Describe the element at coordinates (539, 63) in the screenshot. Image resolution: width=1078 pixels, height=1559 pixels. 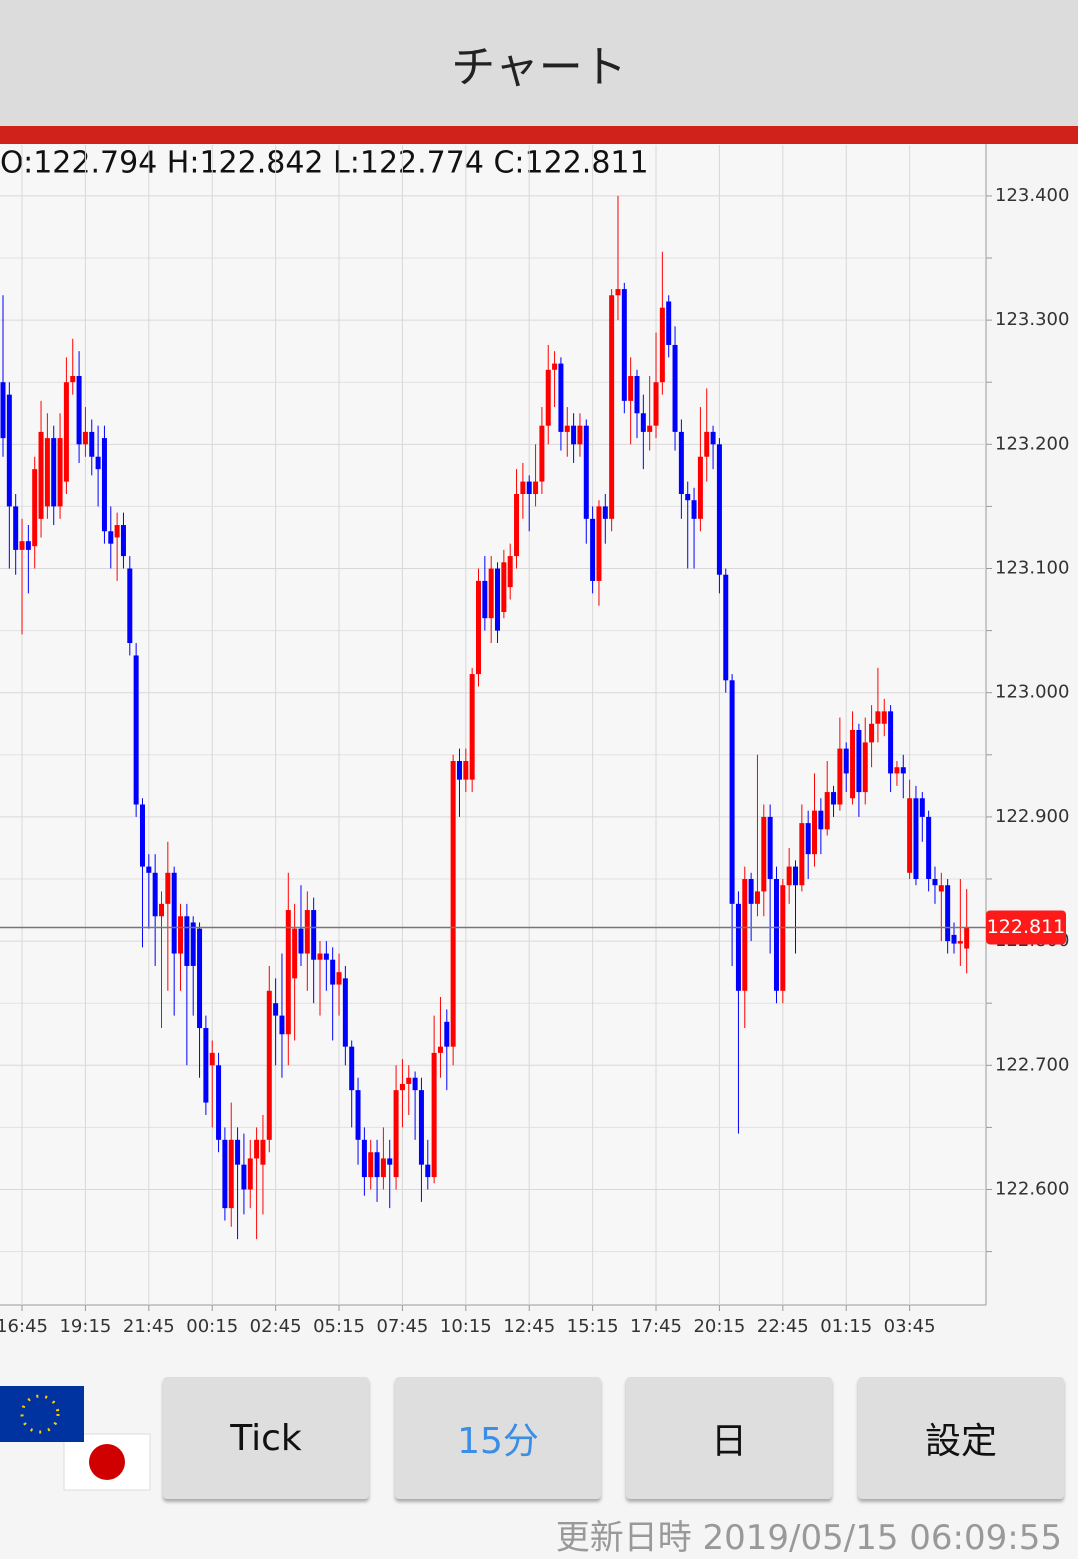
I see `title-bar: チャート` at that location.